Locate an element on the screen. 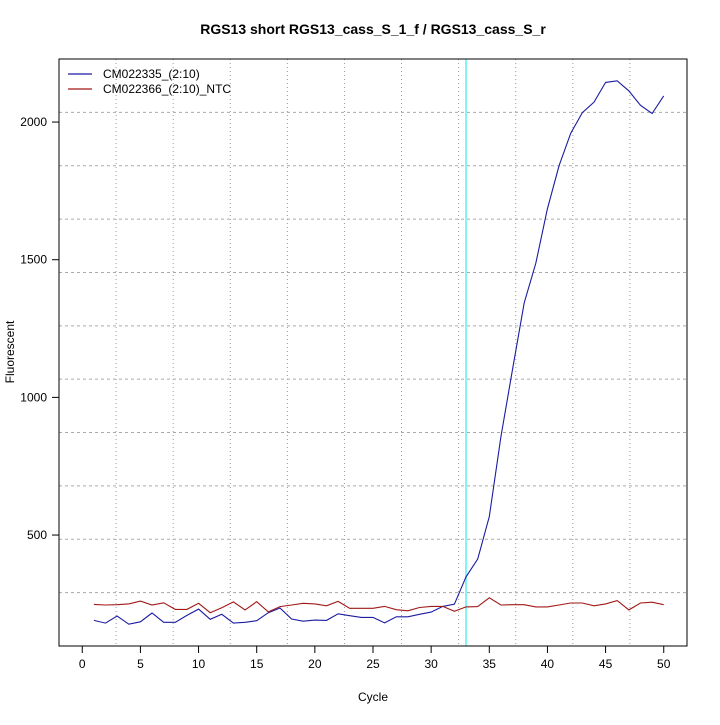  y-axis-label: Fluorescent is located at coordinates (10, 351).